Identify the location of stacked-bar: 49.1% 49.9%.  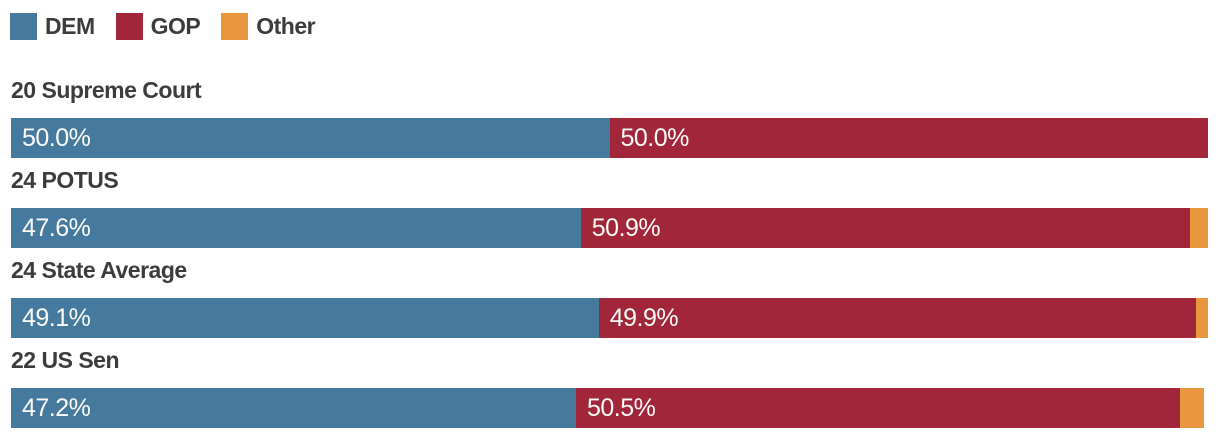
(609, 318).